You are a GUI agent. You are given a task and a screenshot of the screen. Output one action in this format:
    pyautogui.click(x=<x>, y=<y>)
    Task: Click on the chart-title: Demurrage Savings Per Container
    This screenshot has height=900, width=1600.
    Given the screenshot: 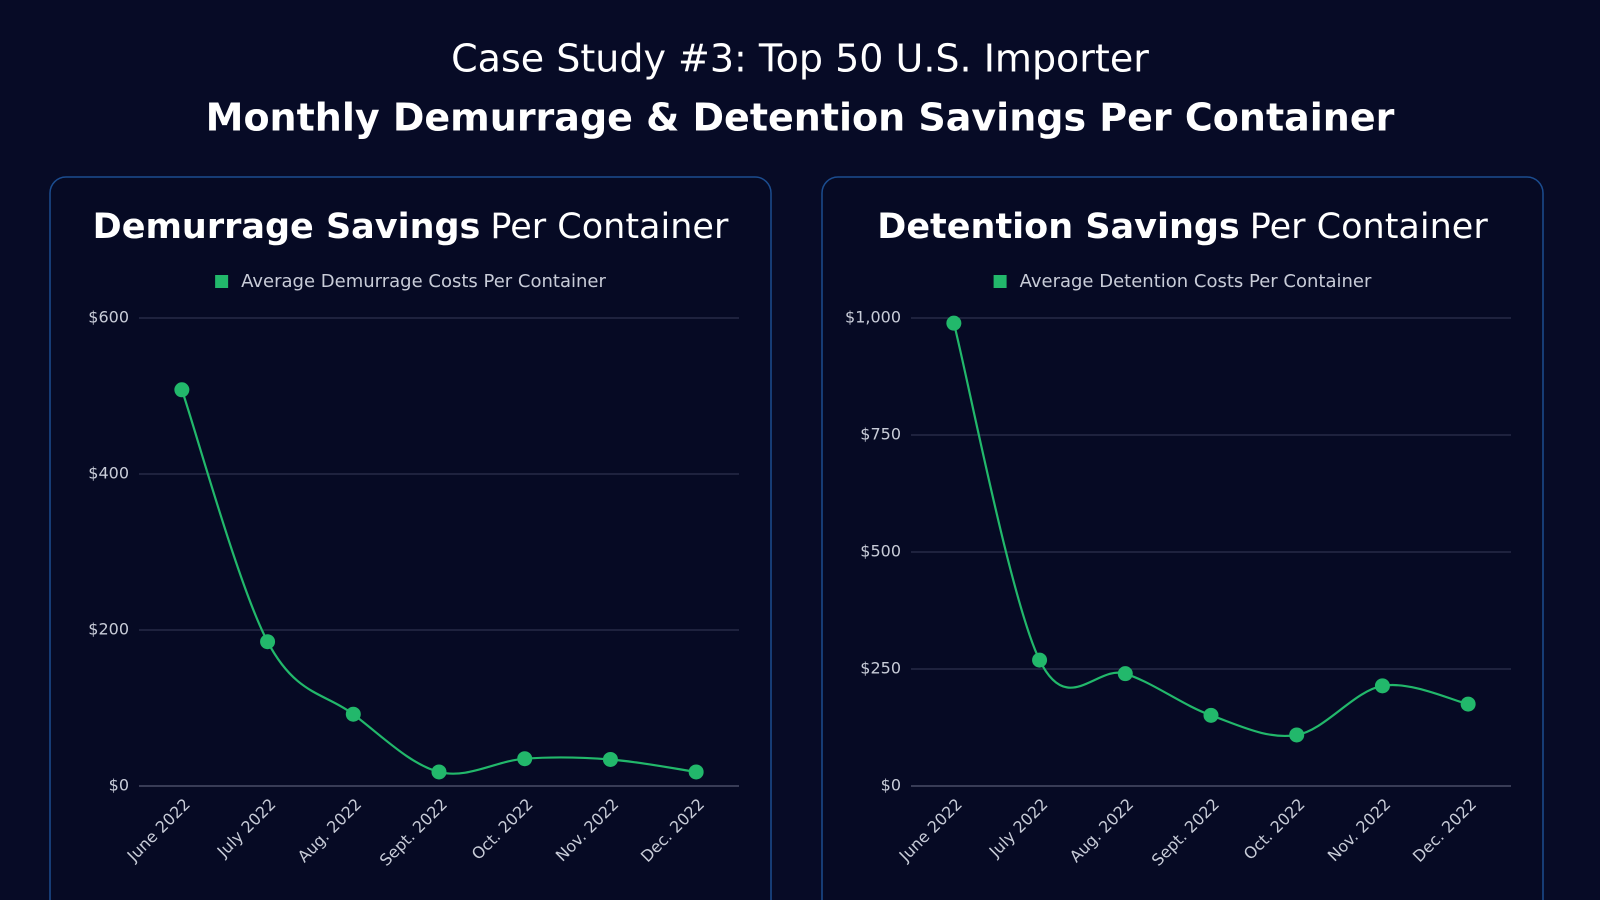 What is the action you would take?
    pyautogui.click(x=411, y=227)
    